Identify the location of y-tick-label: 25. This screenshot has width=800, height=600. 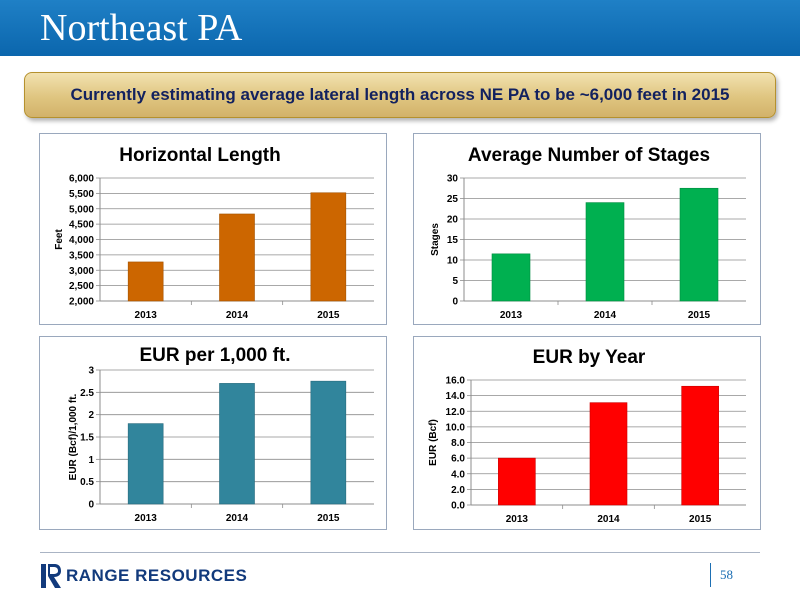
(453, 199).